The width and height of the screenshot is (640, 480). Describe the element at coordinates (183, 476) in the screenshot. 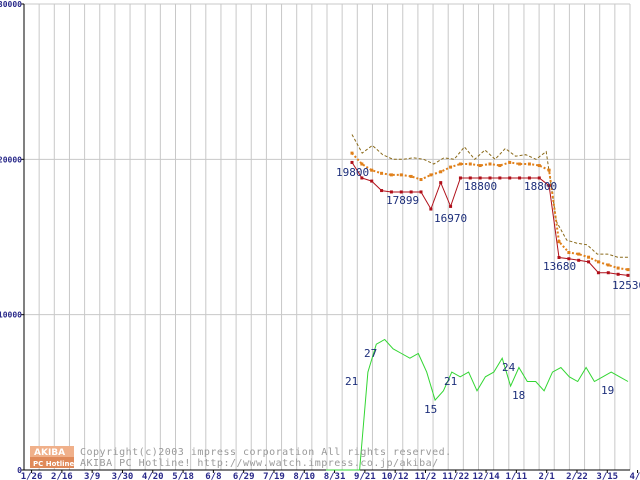

I see `x-tick-label: 5/18` at that location.